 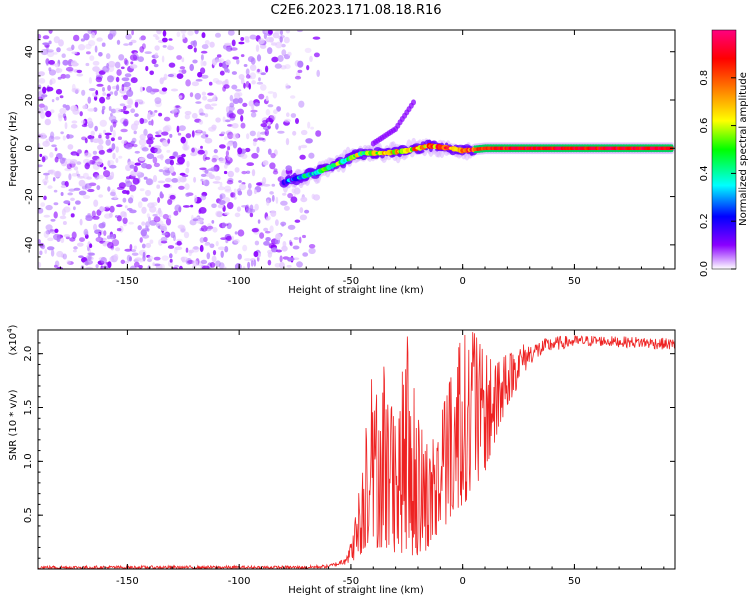 I want to click on y-tick-label: 2.0, so click(x=28, y=354).